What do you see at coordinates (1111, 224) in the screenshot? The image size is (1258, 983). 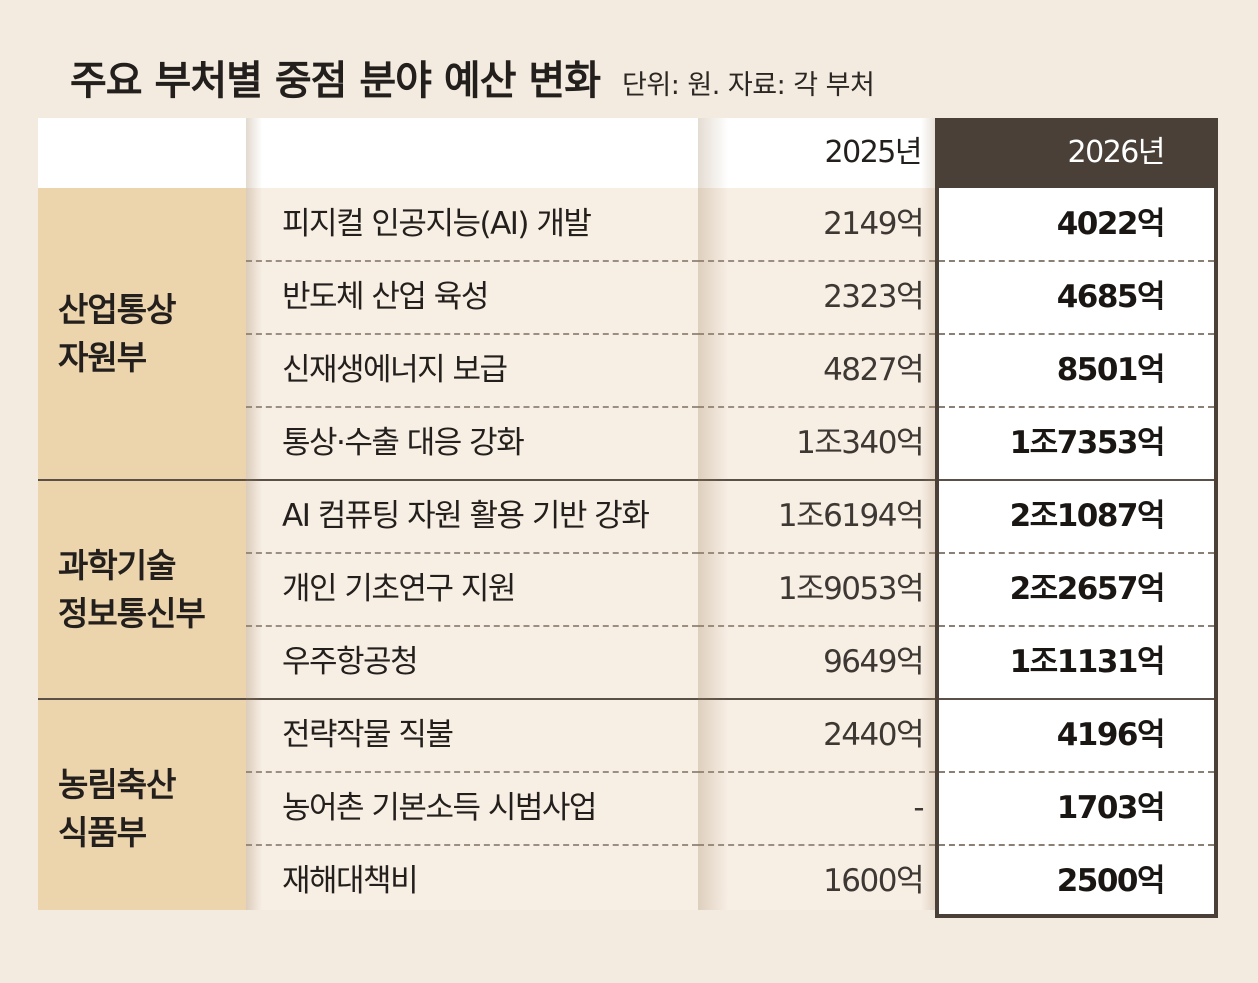 I see `budget-2026-cell: 4022억` at bounding box center [1111, 224].